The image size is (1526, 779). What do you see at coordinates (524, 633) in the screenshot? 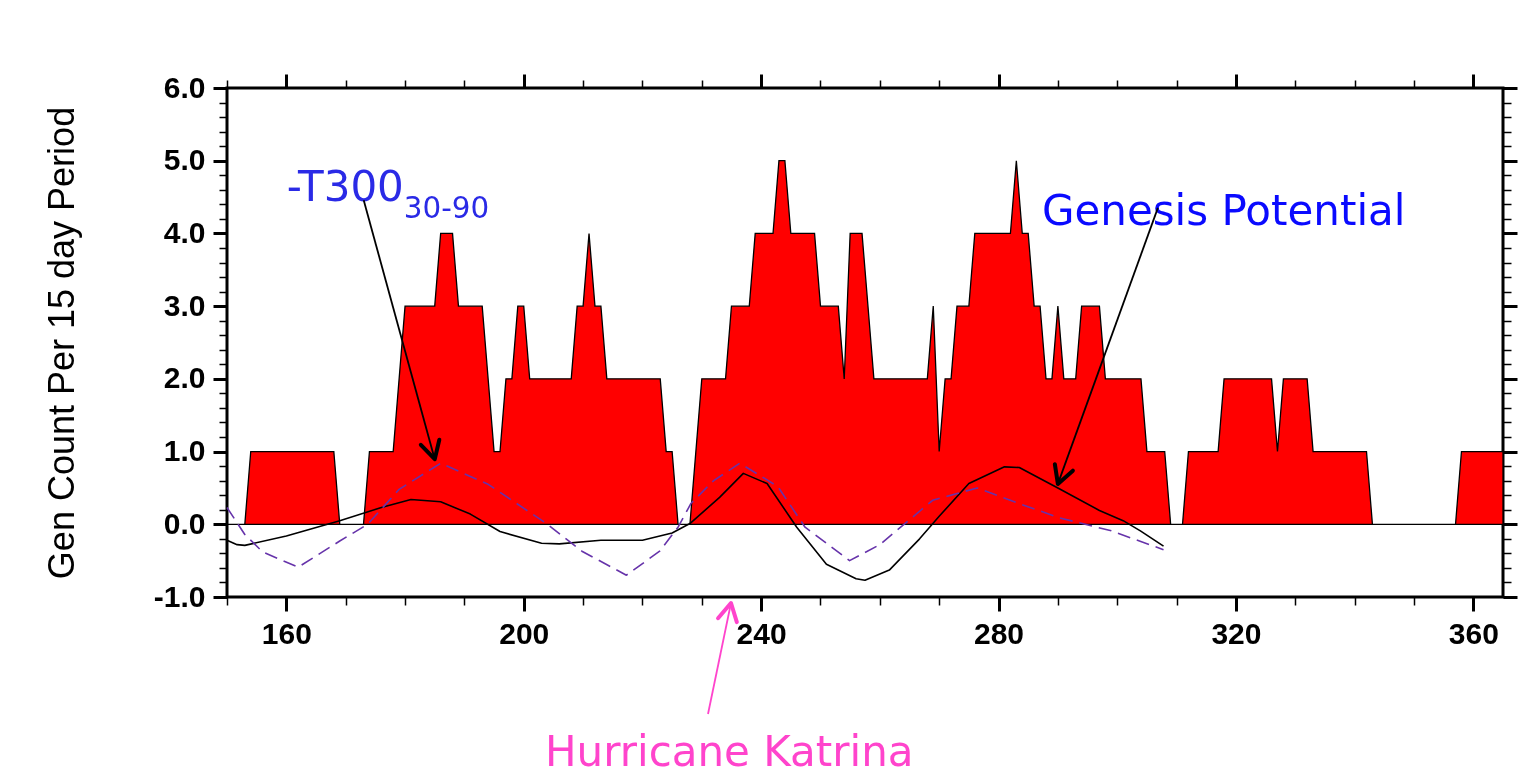
I see `x-tick-label: 200` at bounding box center [524, 633].